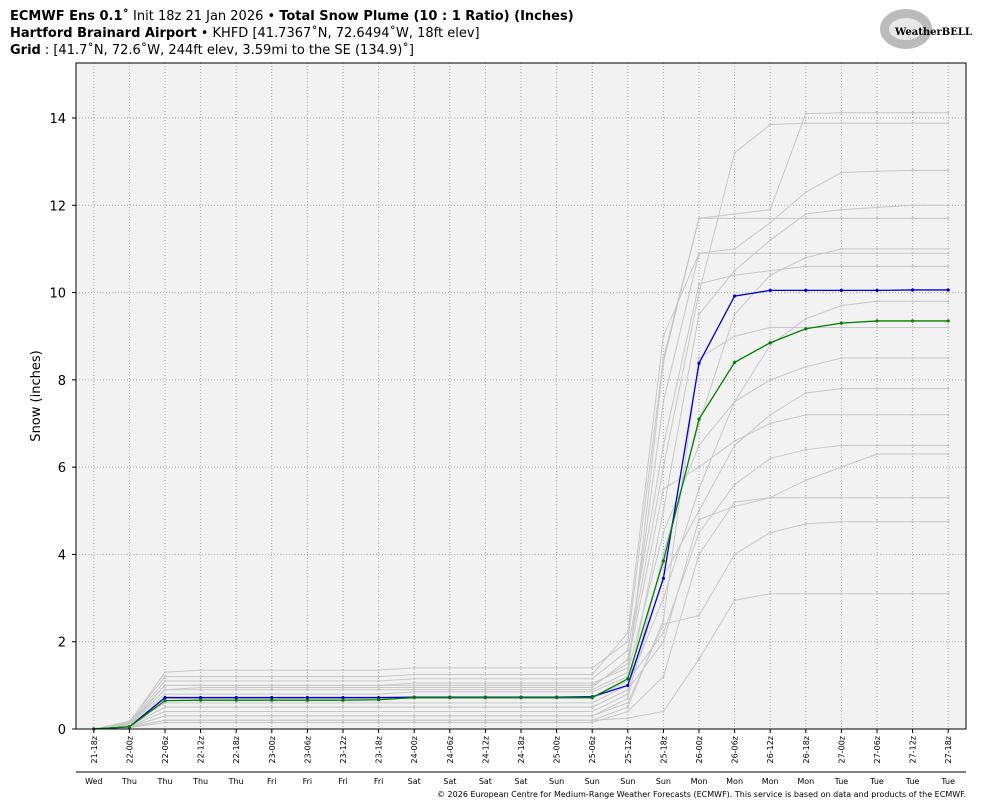 The height and width of the screenshot is (808, 984). I want to click on logo-text: WeatherBELL, so click(933, 32).